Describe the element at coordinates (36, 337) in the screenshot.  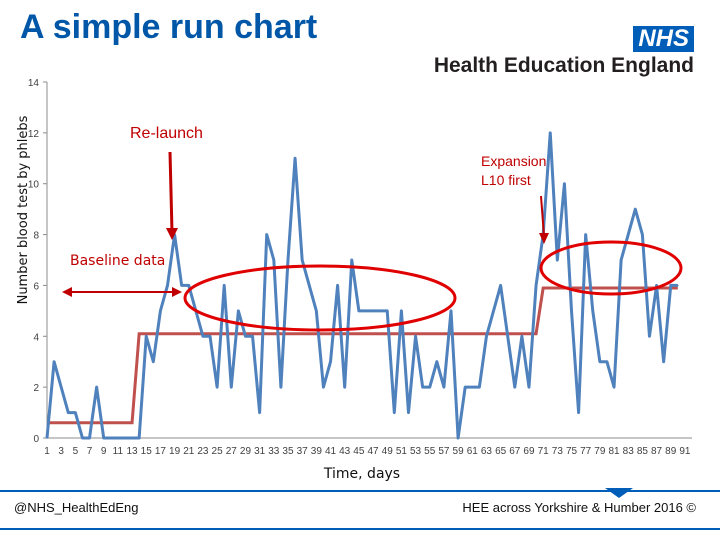
I see `y-tick-label: 4` at that location.